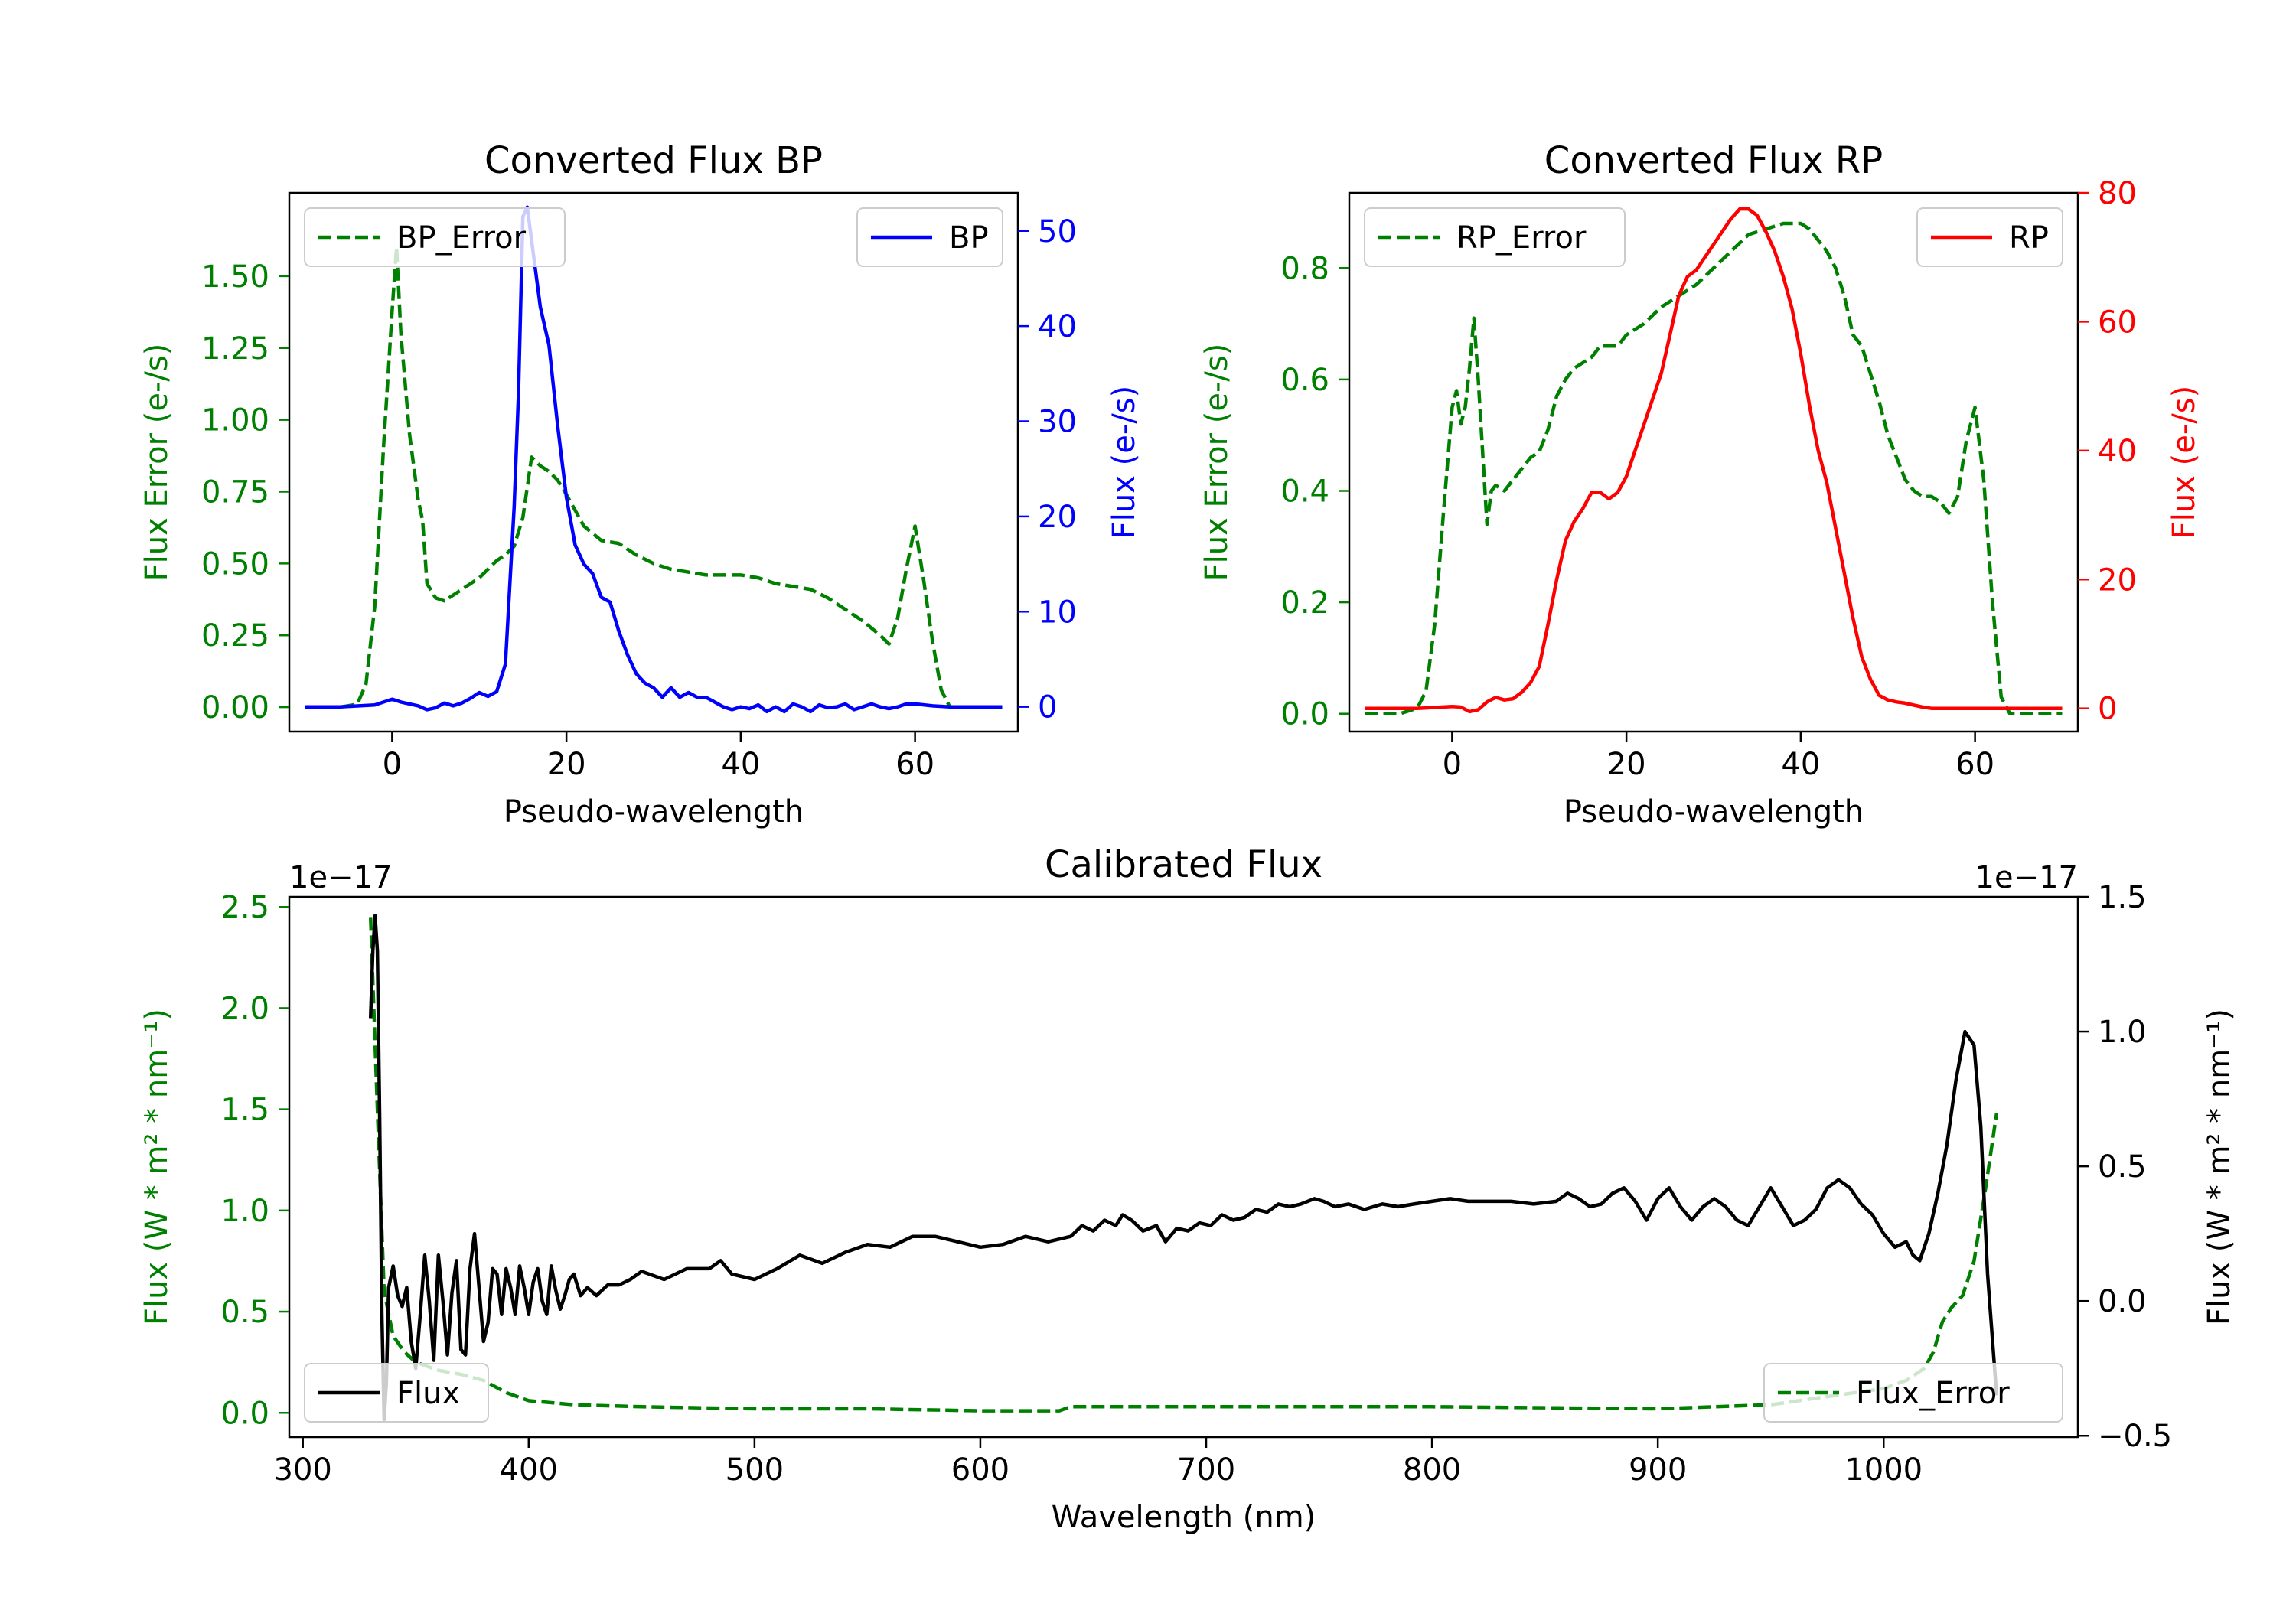  I want to click on bp-x-tick-label: 60, so click(914, 764).